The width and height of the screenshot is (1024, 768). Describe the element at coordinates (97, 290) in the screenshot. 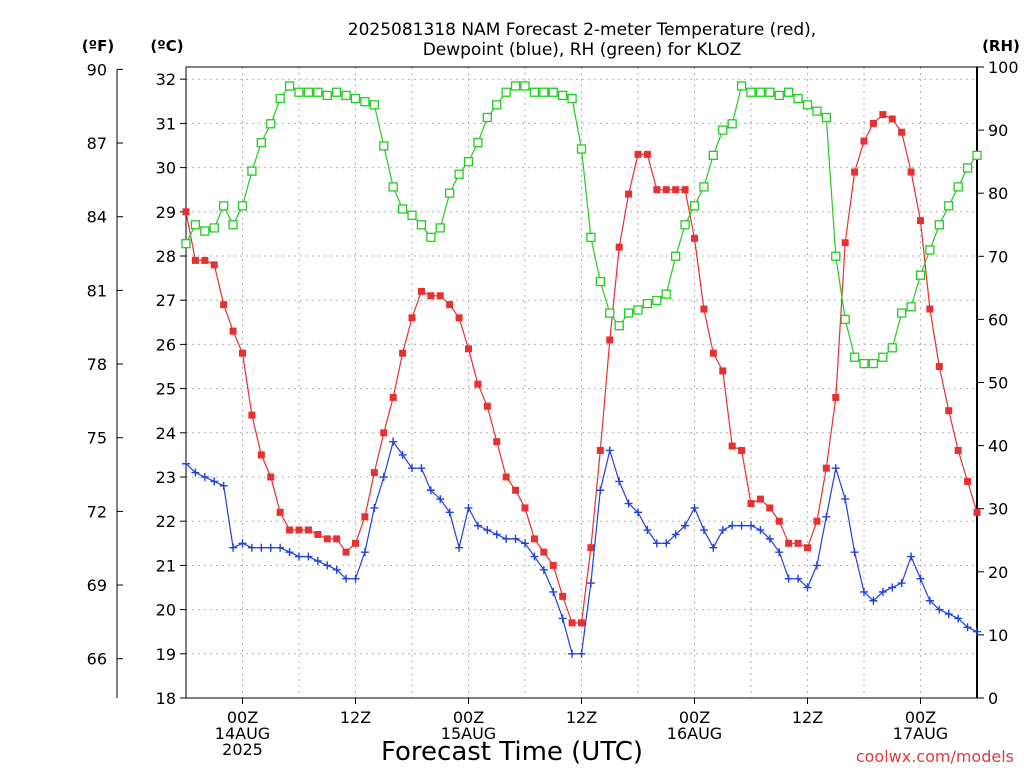

I see `fahrenheit-tick-label: 81` at that location.